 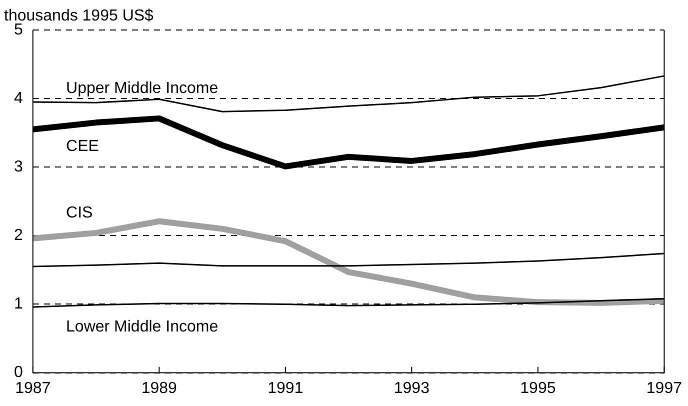 I want to click on series-label: CEE, so click(x=82, y=146).